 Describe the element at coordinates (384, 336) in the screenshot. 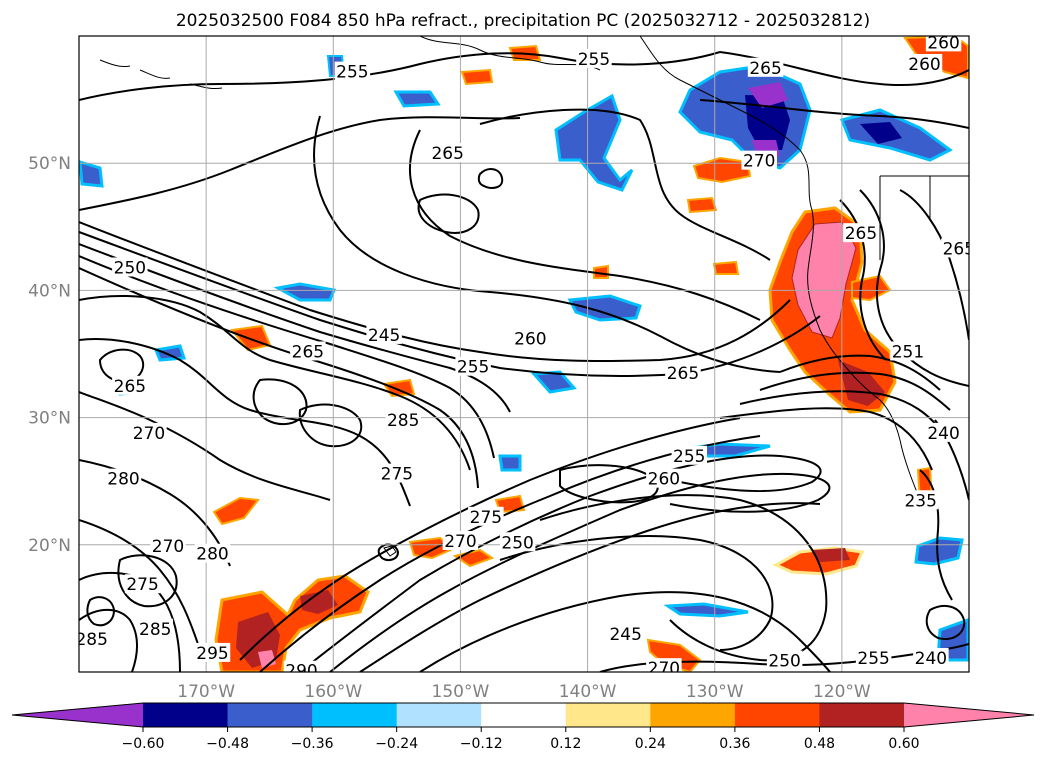

I see `contour-label: 245` at that location.